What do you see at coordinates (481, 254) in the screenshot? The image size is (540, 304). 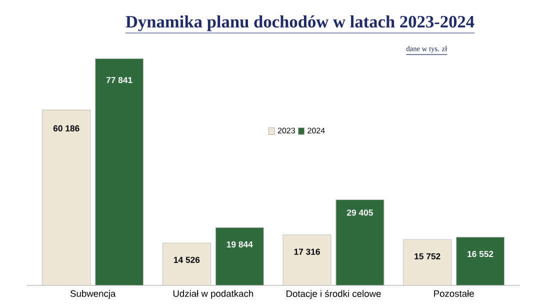 I see `data-label: 16 552` at bounding box center [481, 254].